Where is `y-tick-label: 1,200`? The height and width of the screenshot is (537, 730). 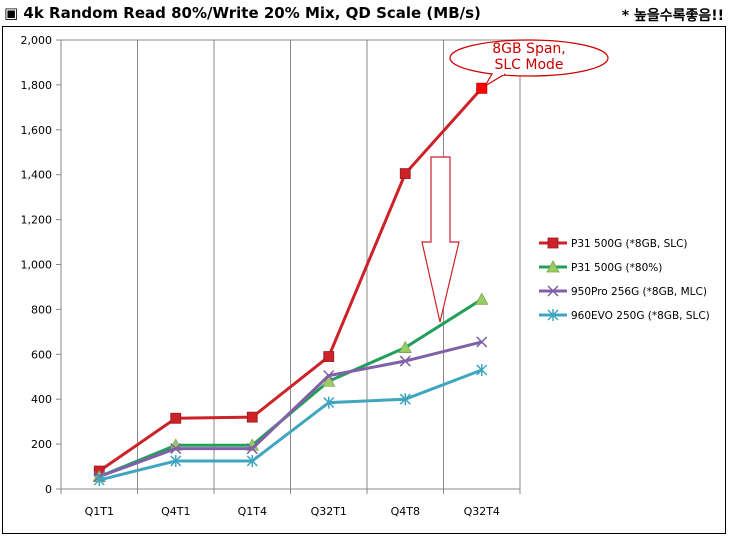
y-tick-label: 1,200 is located at coordinates (37, 220).